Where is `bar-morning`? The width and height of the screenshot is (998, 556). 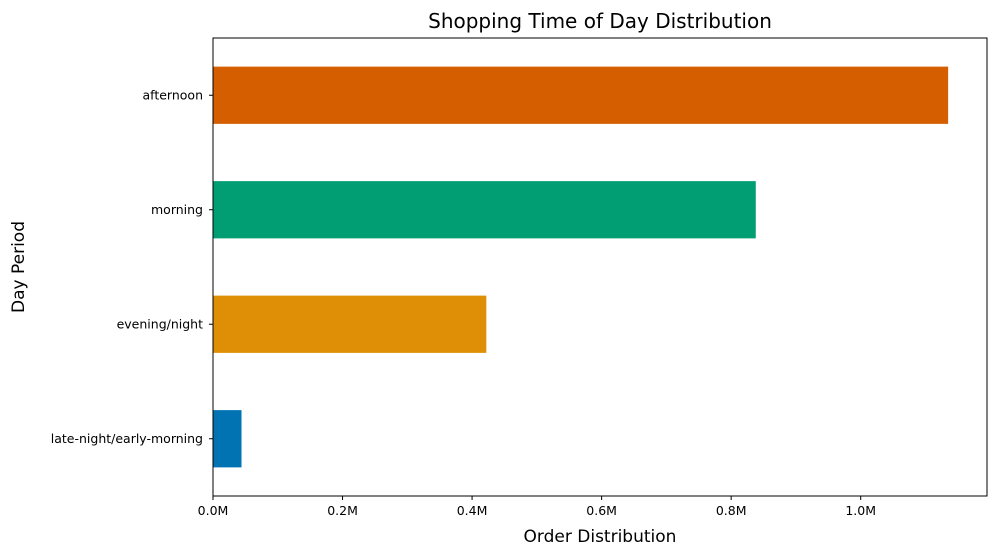
bar-morning is located at coordinates (484, 210).